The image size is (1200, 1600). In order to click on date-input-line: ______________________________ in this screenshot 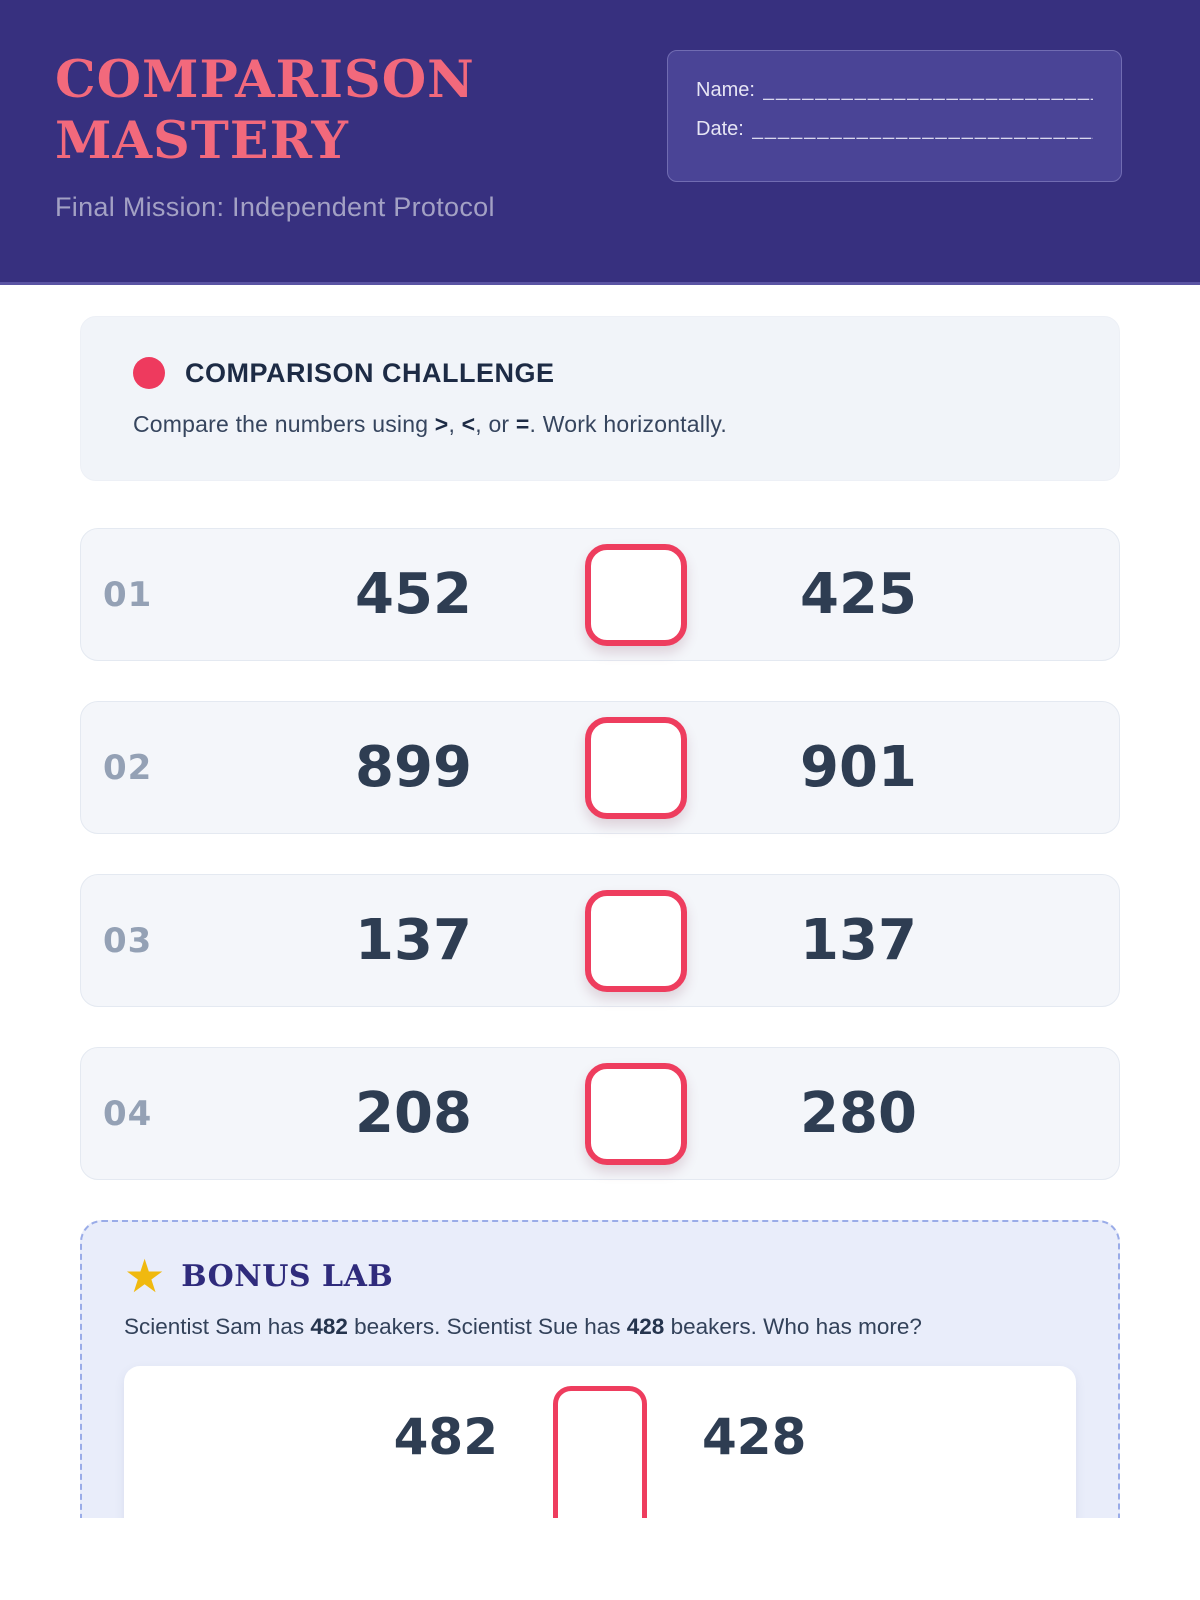, I will do `click(922, 129)`.